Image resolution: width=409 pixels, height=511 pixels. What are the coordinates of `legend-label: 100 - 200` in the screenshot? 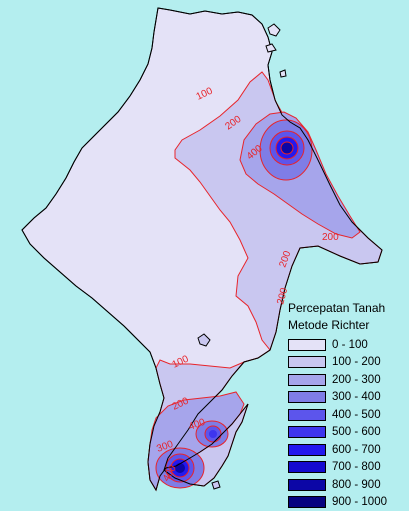 It's located at (356, 362).